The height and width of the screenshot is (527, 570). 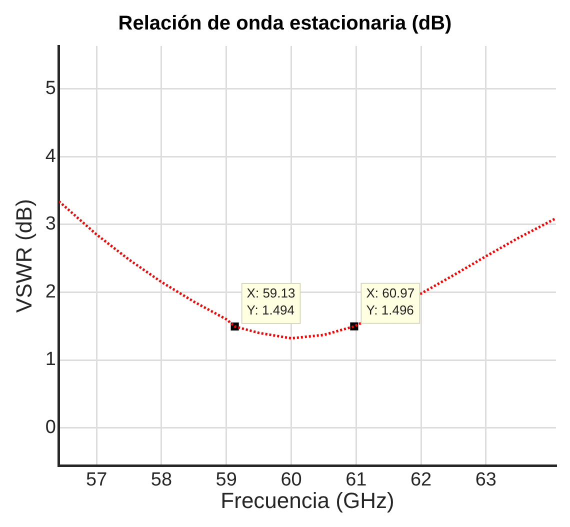 I want to click on data-label: X: 59.13 Y: 1.494, so click(x=271, y=302).